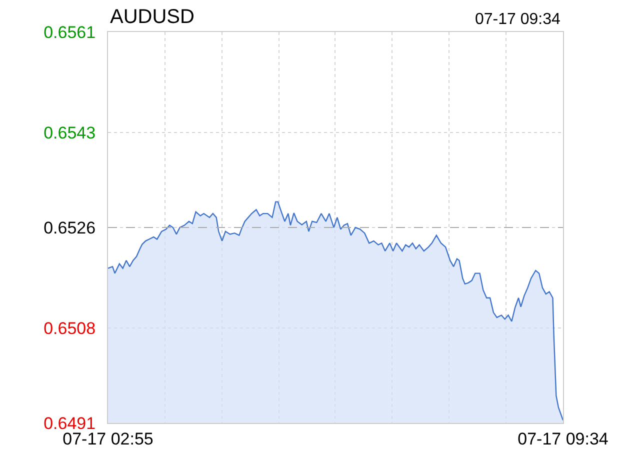  Describe the element at coordinates (70, 32) in the screenshot. I see `y-tick-label: 0.6561` at that location.